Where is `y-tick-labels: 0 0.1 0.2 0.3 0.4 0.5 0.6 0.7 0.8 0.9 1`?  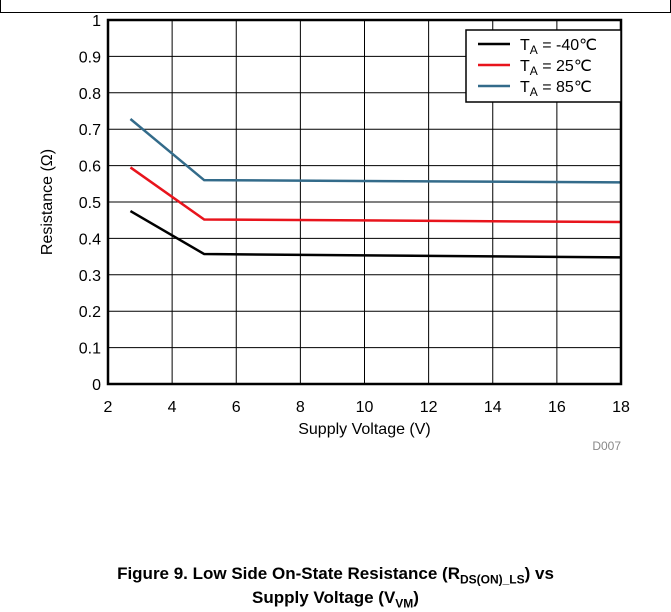
y-tick-labels: 0 0.1 0.2 0.3 0.4 0.5 0.6 0.7 0.8 0.9 1 is located at coordinates (90, 203).